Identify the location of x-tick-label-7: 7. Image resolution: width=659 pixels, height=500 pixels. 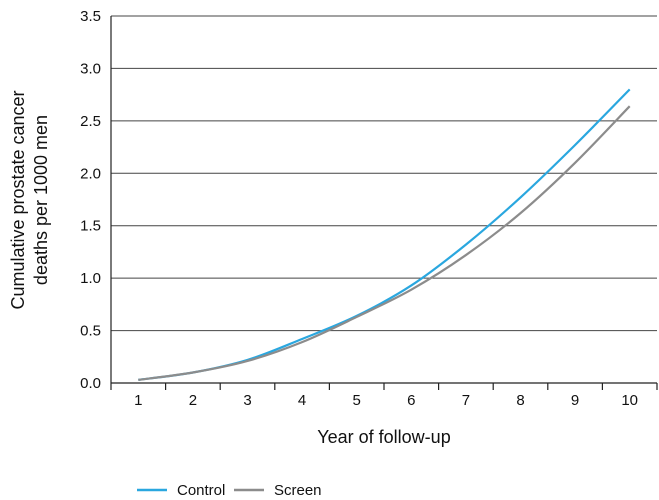
(466, 400).